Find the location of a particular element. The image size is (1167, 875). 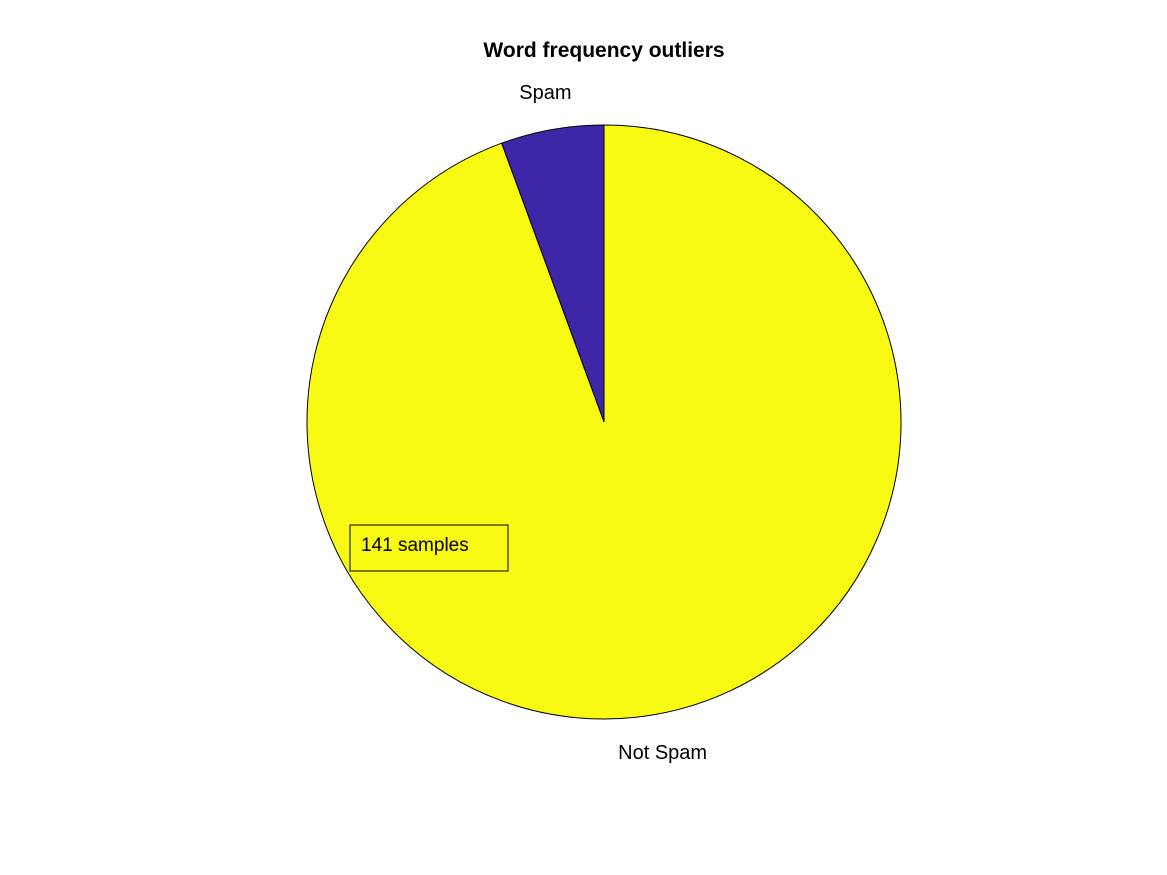

slice-label-spam: Spam is located at coordinates (545, 93).